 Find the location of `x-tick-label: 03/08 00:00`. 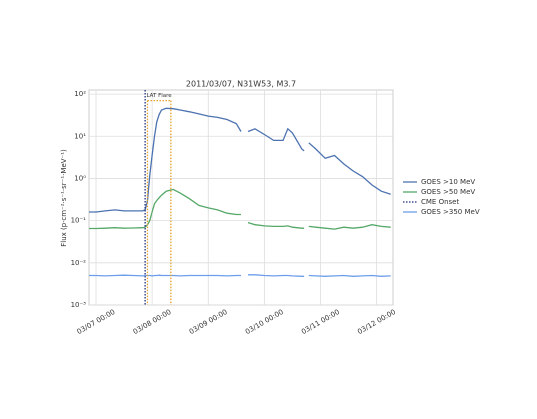

x-tick-label: 03/08 00:00 is located at coordinates (152, 322).